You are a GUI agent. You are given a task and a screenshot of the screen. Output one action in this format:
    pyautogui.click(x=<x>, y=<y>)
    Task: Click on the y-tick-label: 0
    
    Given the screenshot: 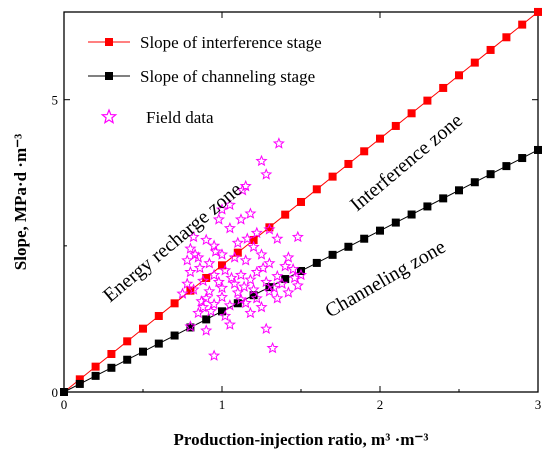 What is the action you would take?
    pyautogui.click(x=55, y=392)
    